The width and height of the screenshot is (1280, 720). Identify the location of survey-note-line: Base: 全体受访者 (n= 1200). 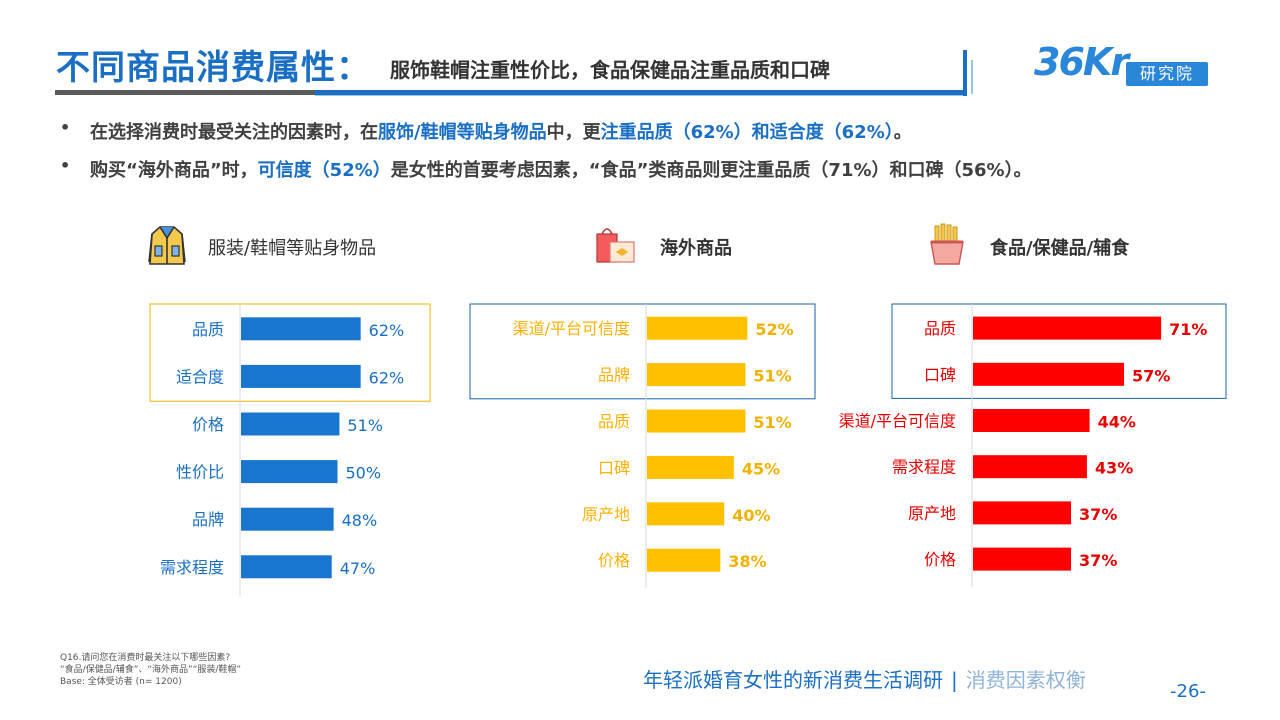
(121, 682).